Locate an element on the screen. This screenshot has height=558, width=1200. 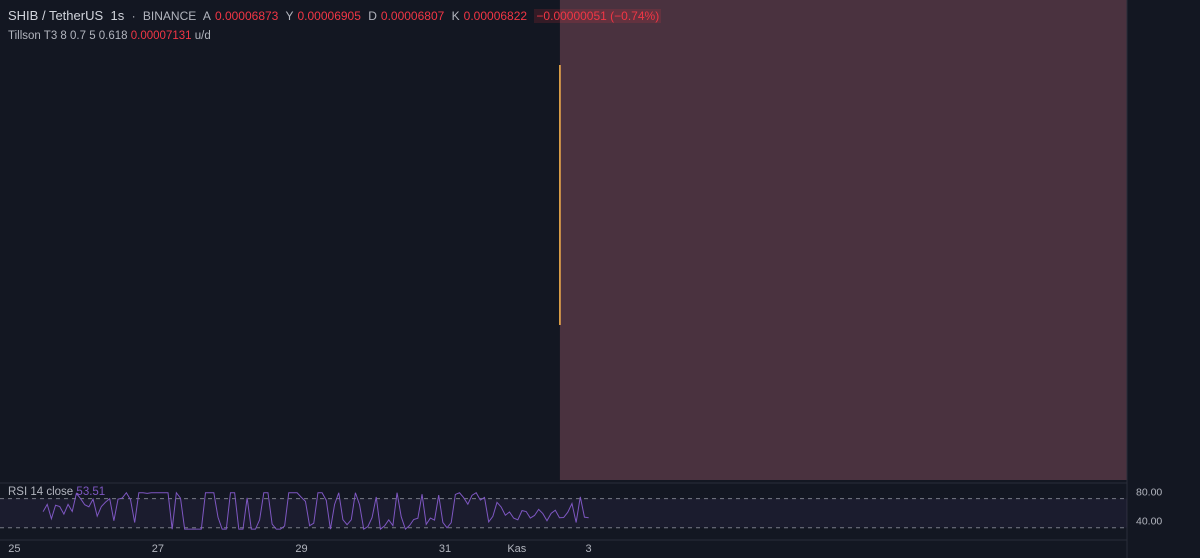
open-value: 0.00006873 is located at coordinates (246, 16).